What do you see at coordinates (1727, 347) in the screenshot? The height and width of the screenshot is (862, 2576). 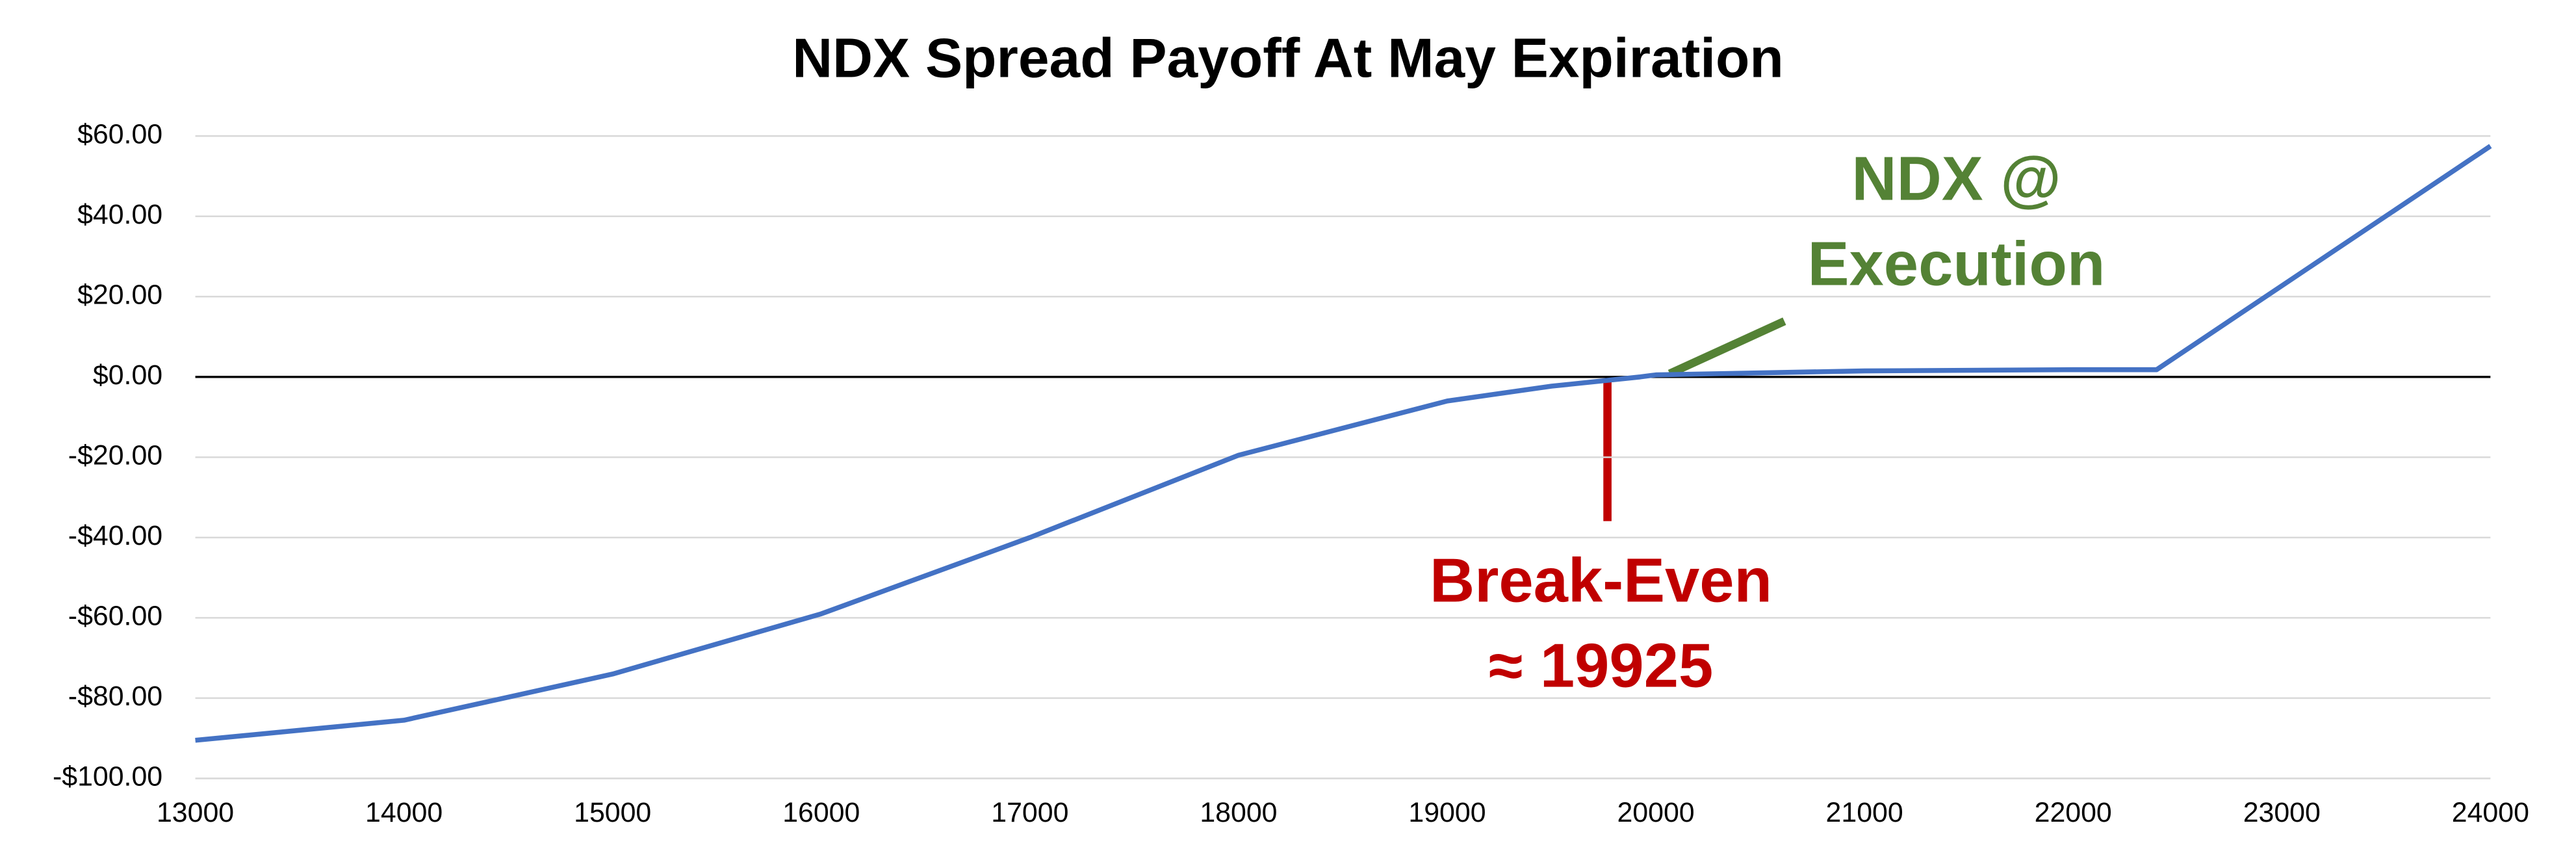 I see `annotation-arrow` at bounding box center [1727, 347].